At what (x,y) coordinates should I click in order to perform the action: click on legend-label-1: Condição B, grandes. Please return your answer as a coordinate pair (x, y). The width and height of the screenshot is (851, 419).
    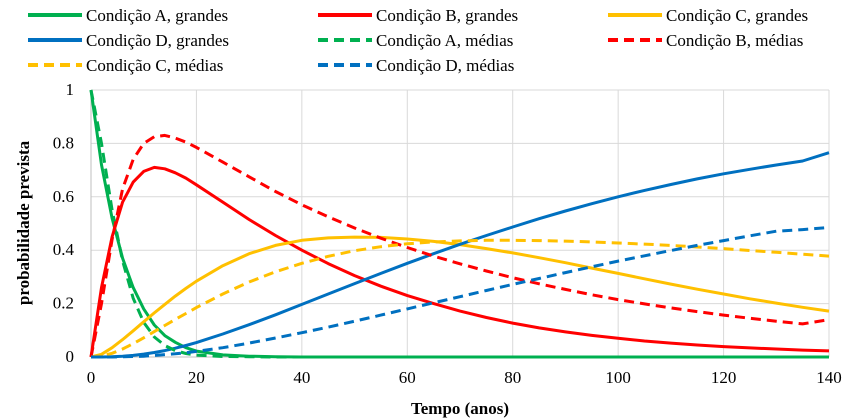
    Looking at the image, I should click on (447, 15).